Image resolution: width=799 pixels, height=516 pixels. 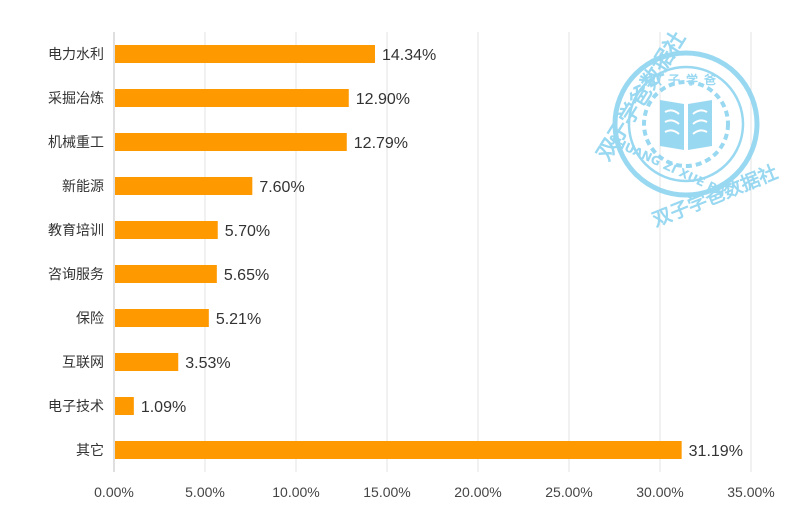 I want to click on x-tick-label: 10.00%, so click(x=295, y=492).